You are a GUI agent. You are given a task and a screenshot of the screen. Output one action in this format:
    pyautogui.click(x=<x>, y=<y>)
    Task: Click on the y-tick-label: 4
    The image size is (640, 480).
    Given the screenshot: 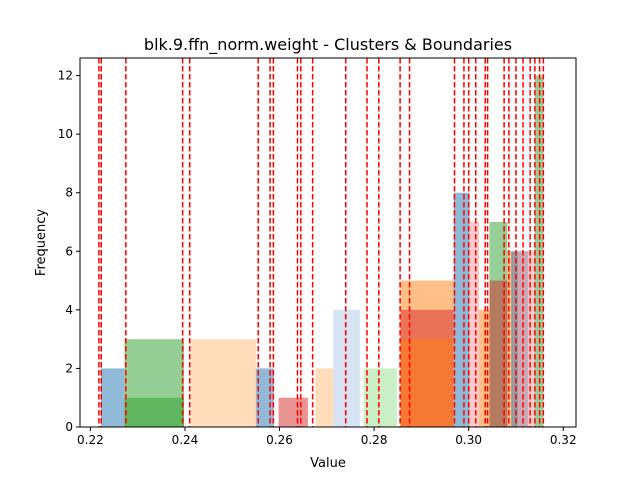 What is the action you would take?
    pyautogui.click(x=69, y=310)
    